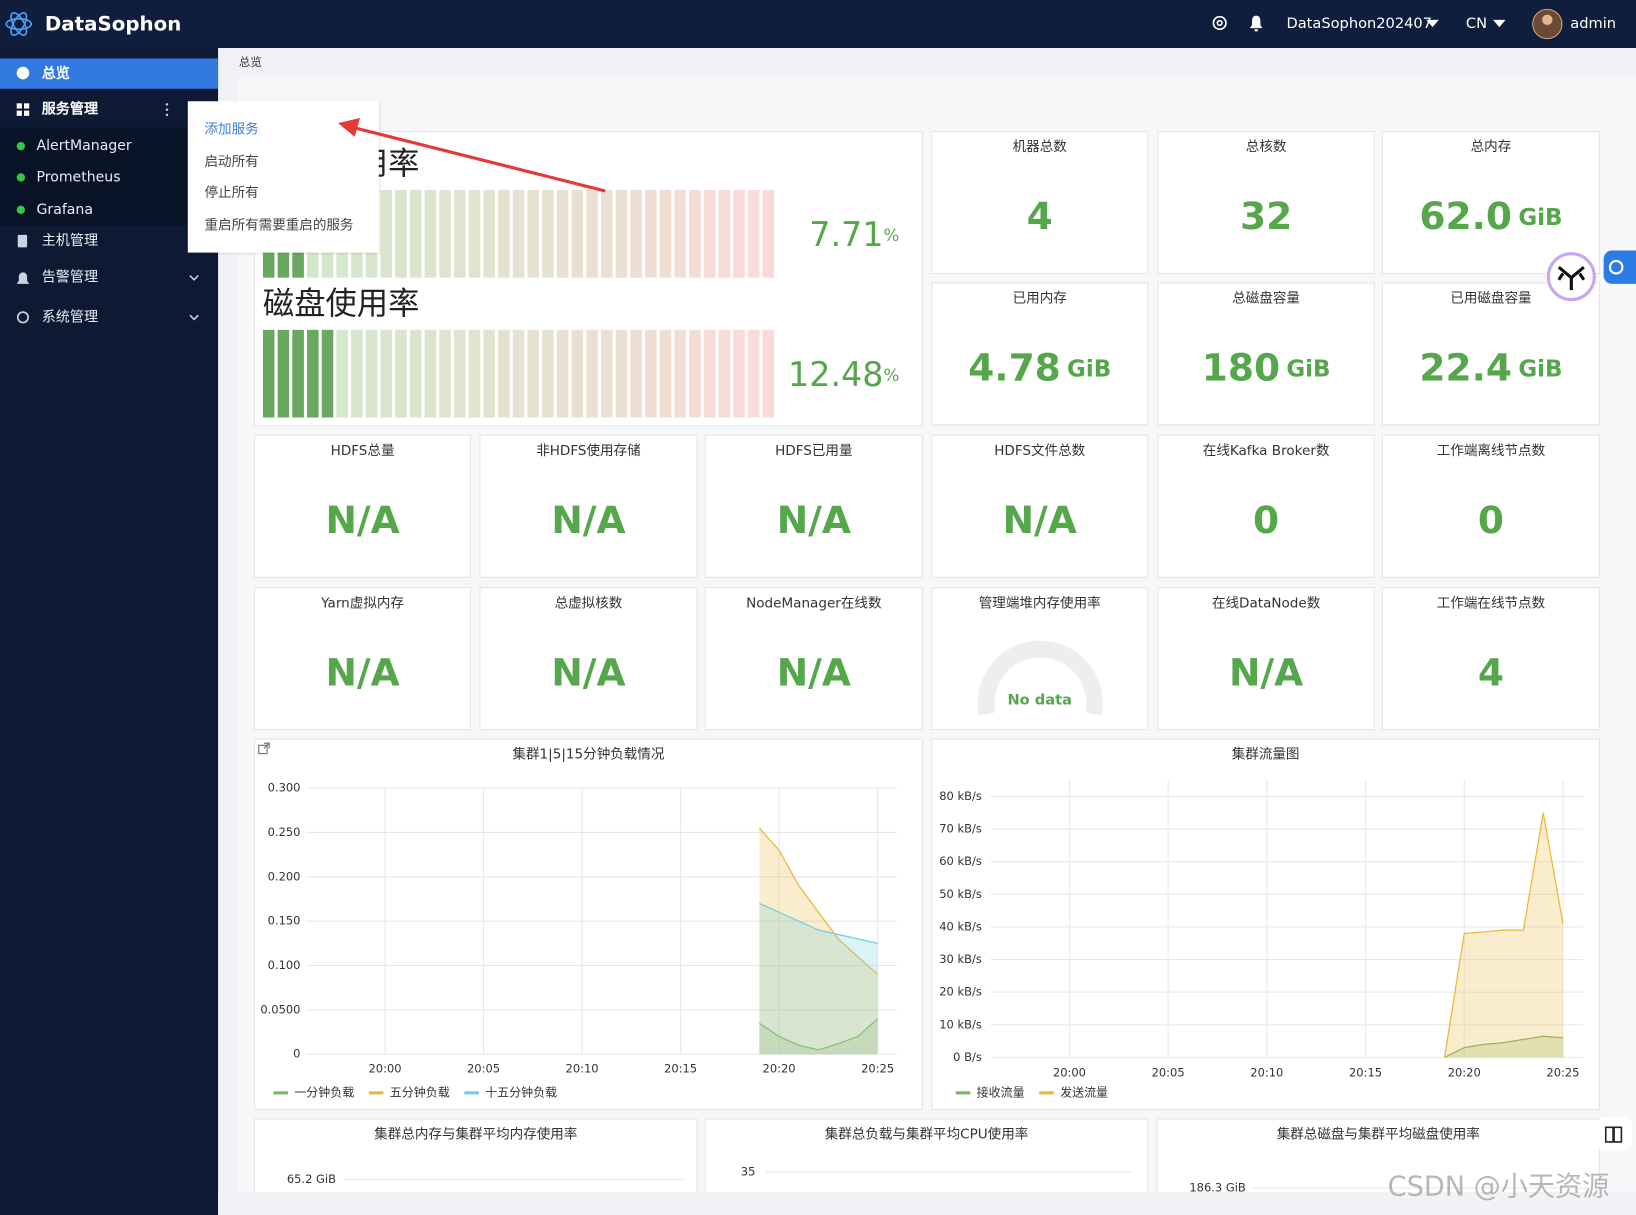 Image resolution: width=1636 pixels, height=1215 pixels. I want to click on menu-item: 系统管理, so click(70, 317).